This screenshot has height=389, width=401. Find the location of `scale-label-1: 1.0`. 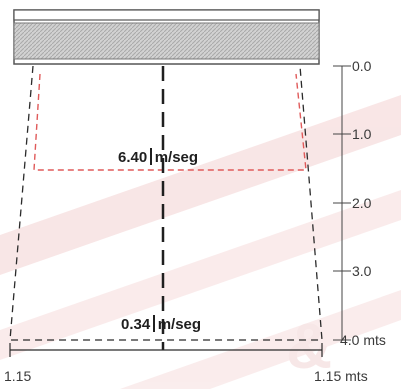

scale-label-1: 1.0 is located at coordinates (362, 134).